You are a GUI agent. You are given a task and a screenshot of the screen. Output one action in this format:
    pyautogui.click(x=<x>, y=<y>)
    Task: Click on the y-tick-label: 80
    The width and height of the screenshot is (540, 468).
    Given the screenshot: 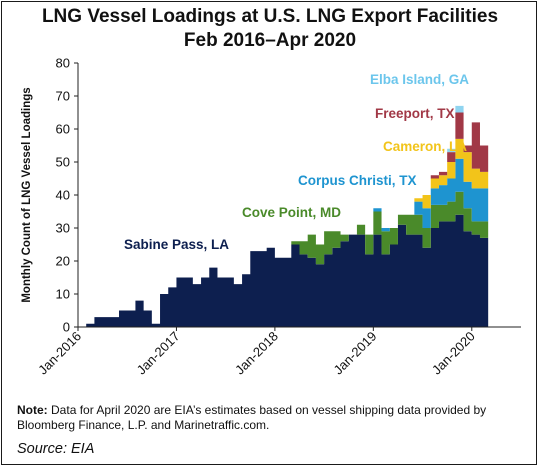 What is the action you would take?
    pyautogui.click(x=63, y=63)
    